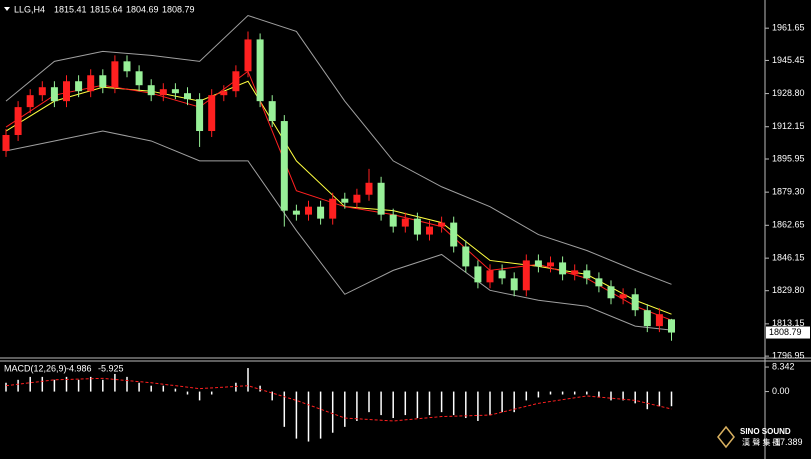  Describe the element at coordinates (788, 323) in the screenshot. I see `y-tick-label: 1813.15` at that location.